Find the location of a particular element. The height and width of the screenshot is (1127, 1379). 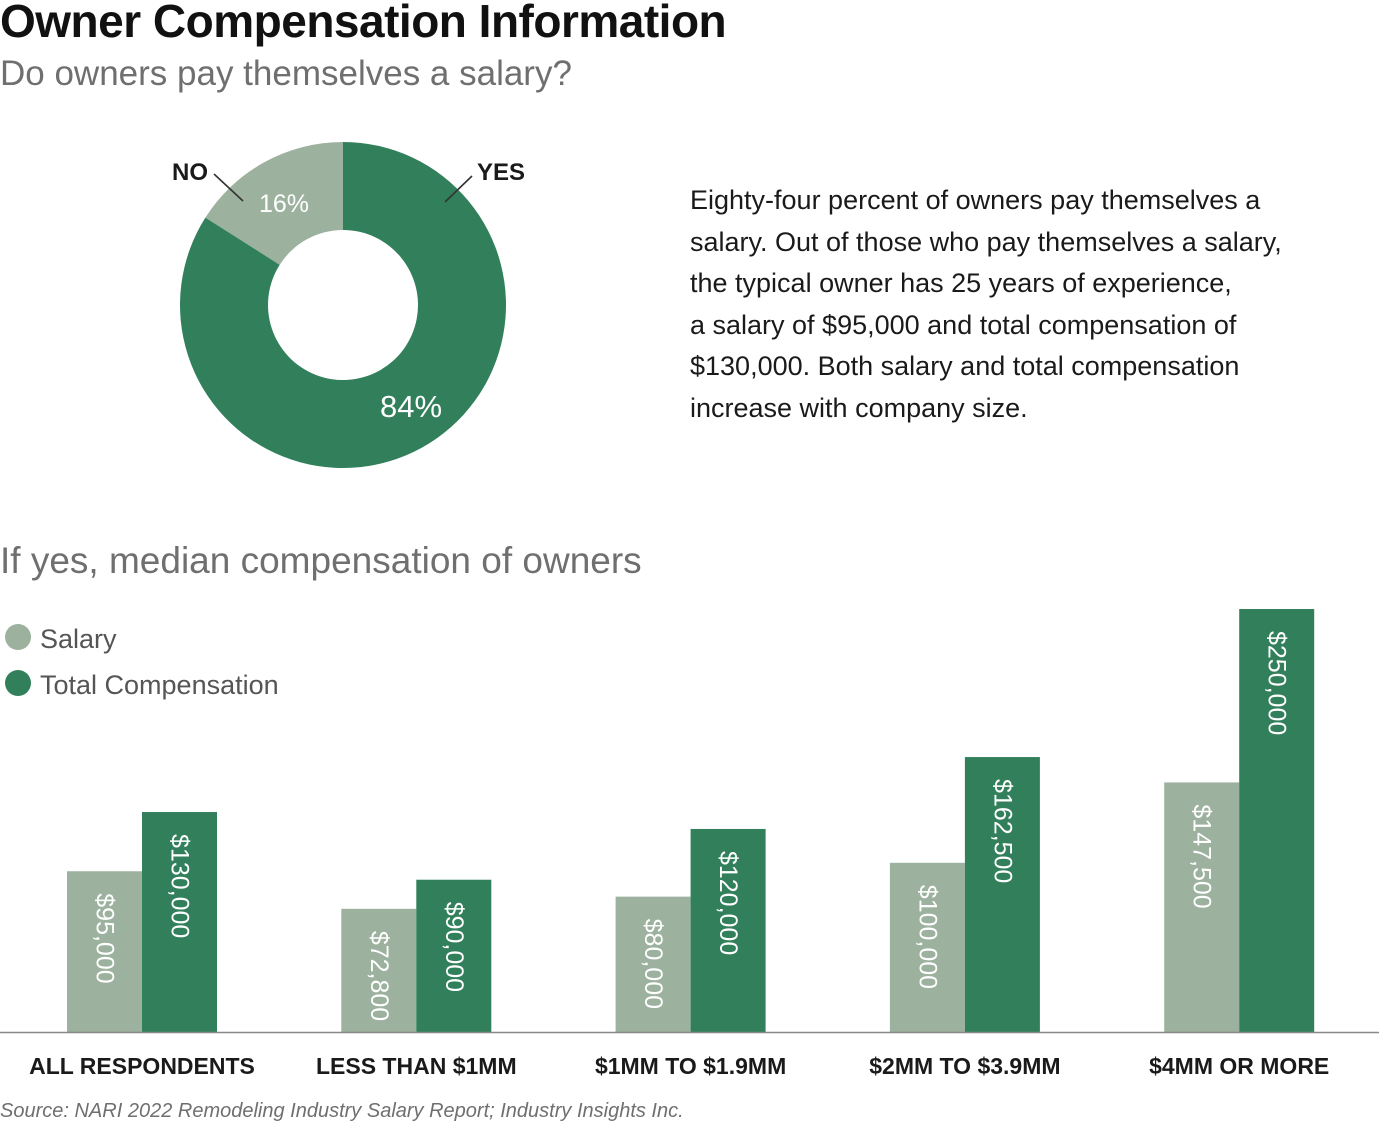

legend-label-salary: Salary is located at coordinates (78, 639).